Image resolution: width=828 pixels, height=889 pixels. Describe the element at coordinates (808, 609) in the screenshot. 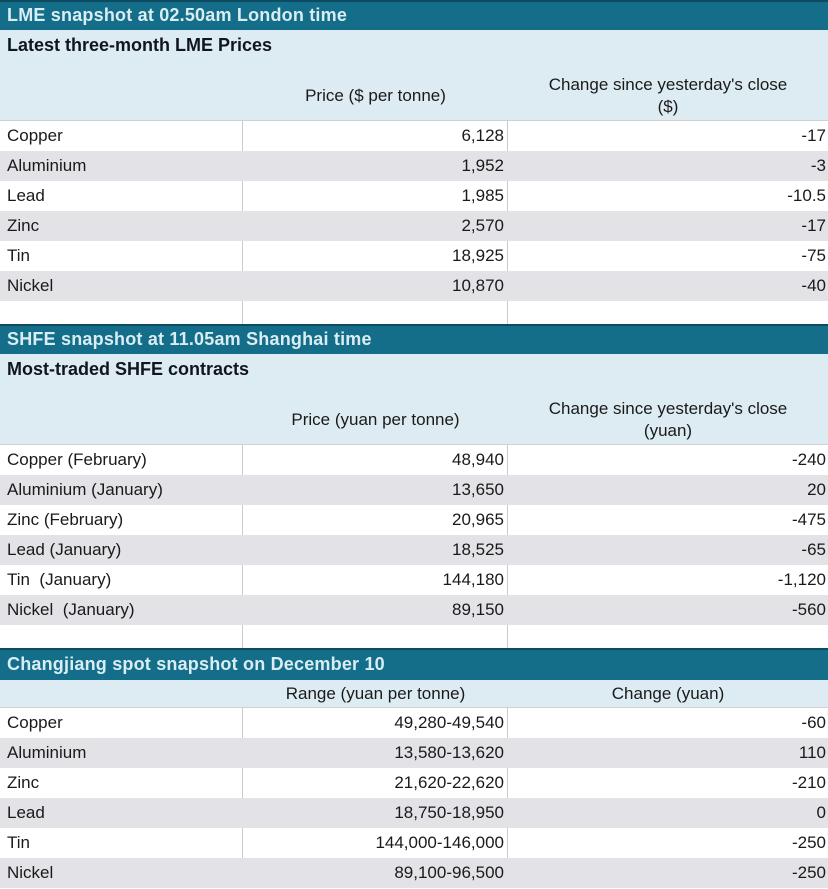

I see `change-cell: -560` at that location.